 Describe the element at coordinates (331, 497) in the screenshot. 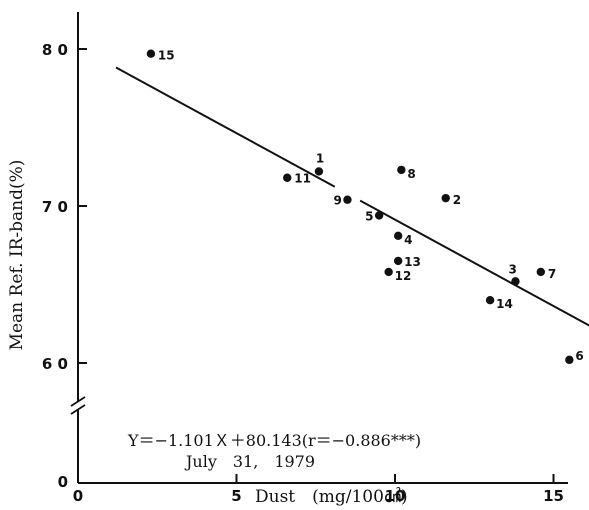

I see `x-axis-title: Dust (mg/100㎠)` at that location.